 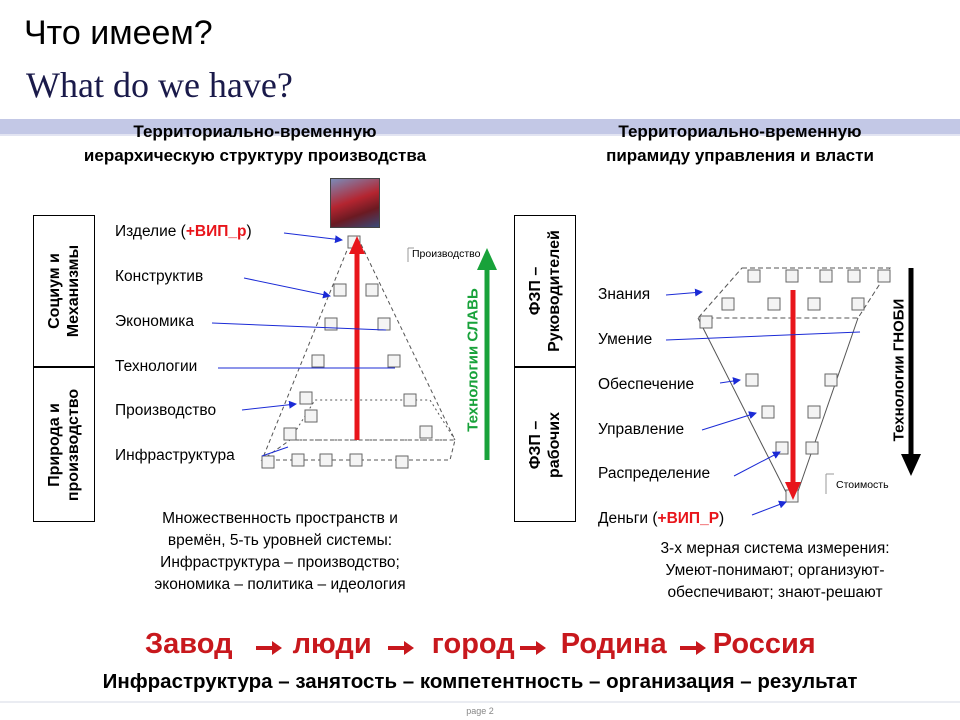 I want to click on left-level-economy: Экономика, so click(x=154, y=321).